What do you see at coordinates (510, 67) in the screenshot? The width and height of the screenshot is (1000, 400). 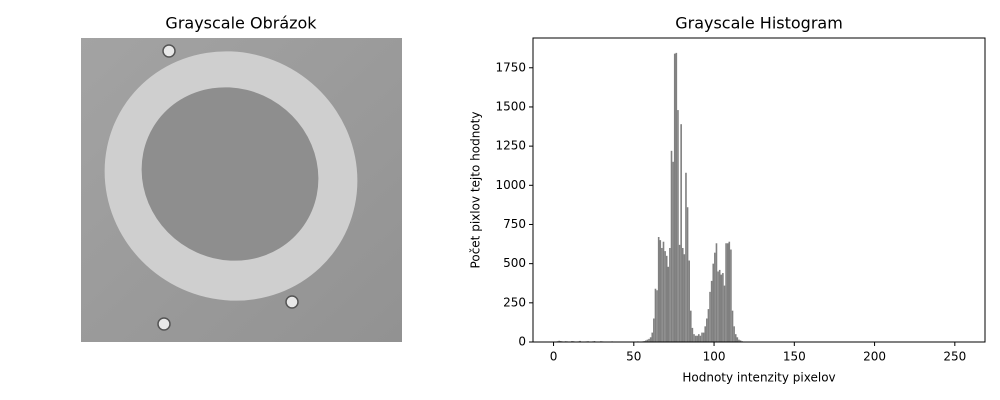 I see `y-tick-label: 1750` at bounding box center [510, 67].